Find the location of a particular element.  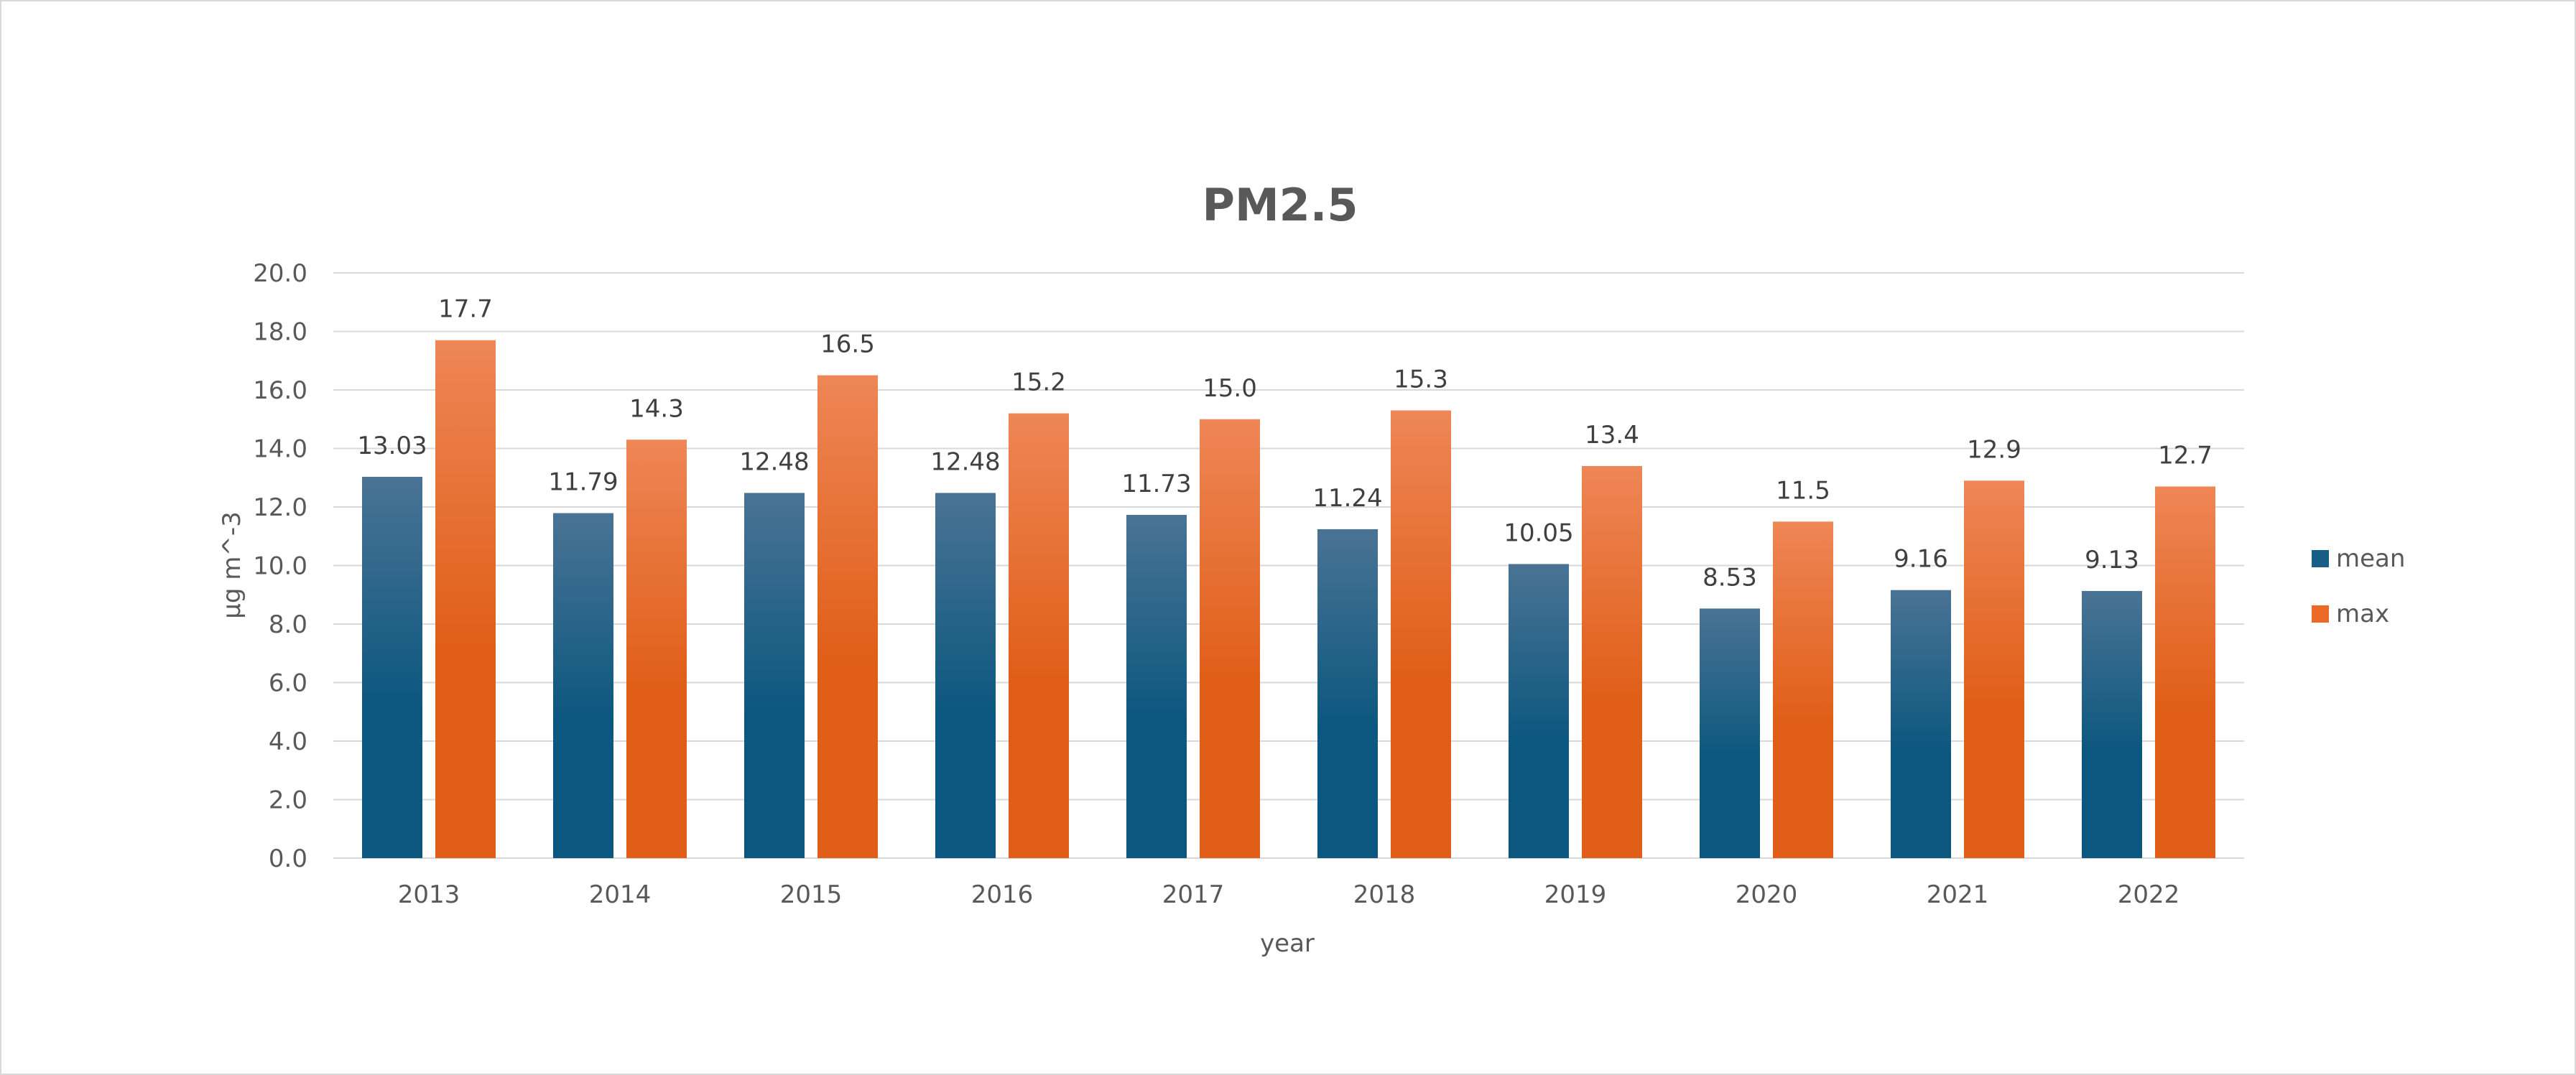

bar-mean-2014 is located at coordinates (583, 685).